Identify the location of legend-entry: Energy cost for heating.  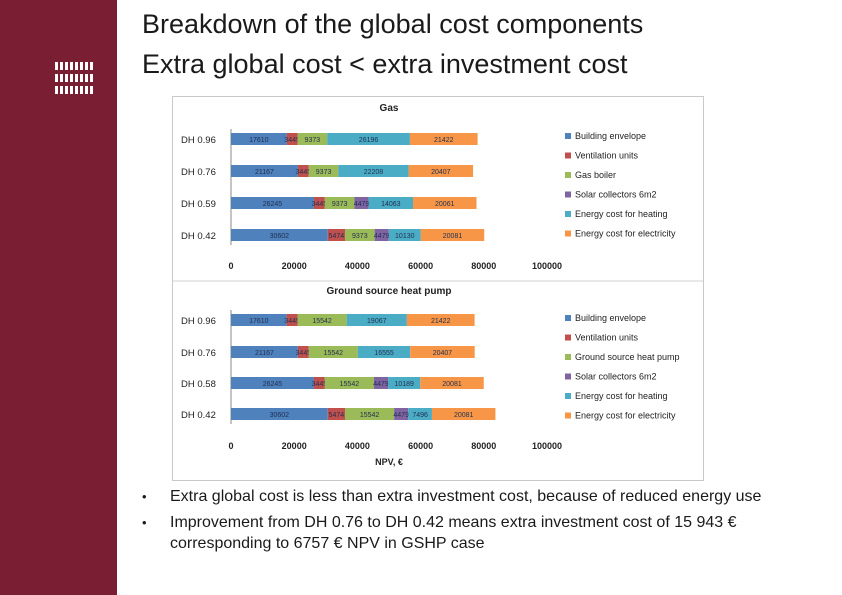
(621, 214).